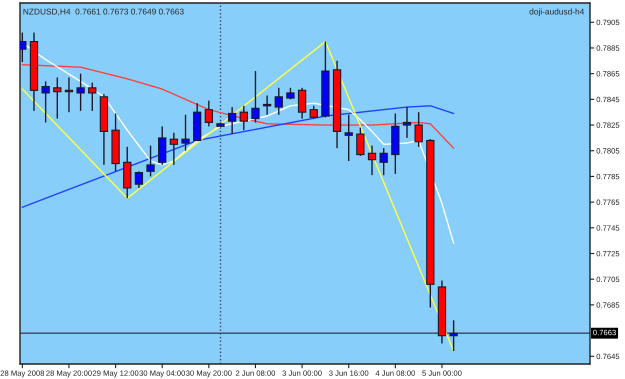  I want to click on text: NZDUSD,H4 0.7661 0.7673 0.7649 0.7663, so click(104, 12).